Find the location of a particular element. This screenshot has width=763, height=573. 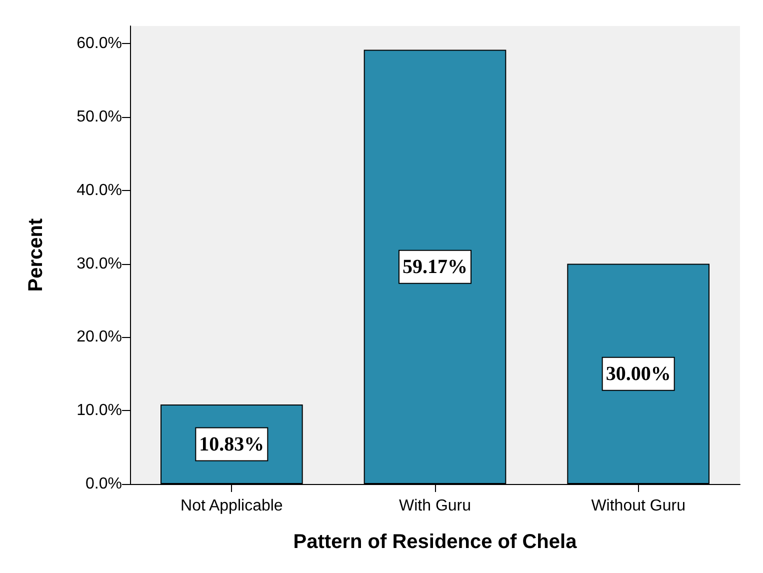

data-label: 30.00% is located at coordinates (638, 373).